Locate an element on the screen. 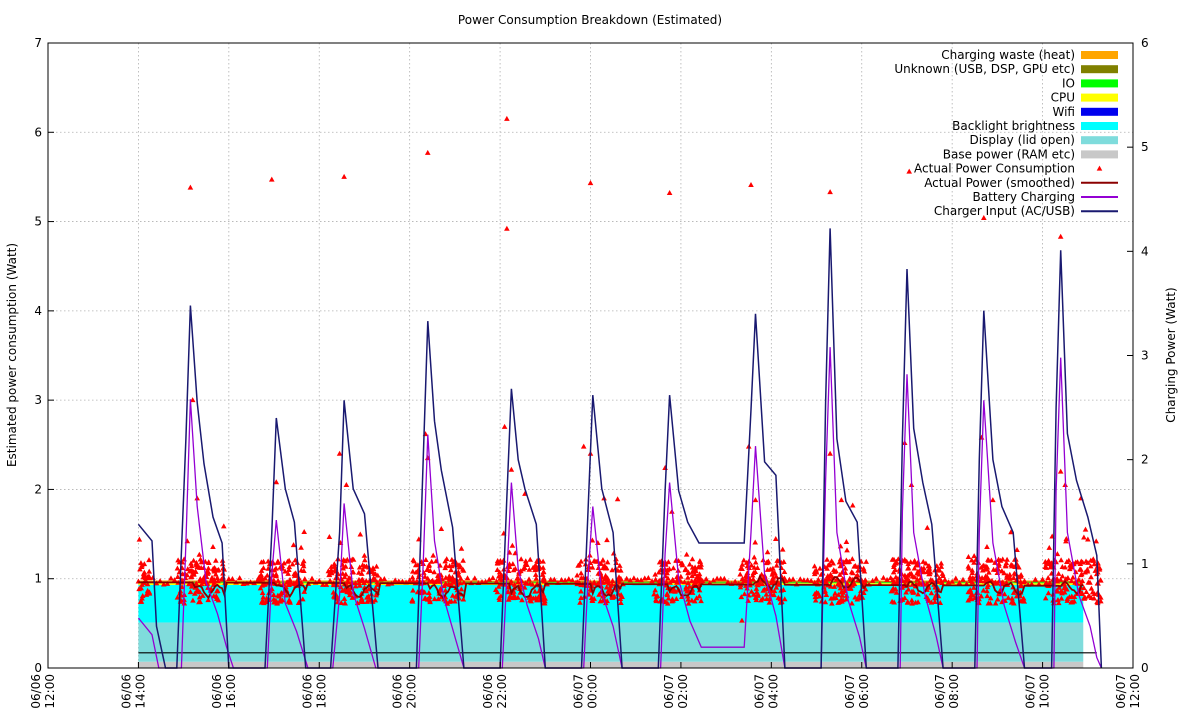 This screenshot has width=1200, height=720. y-tick-label: 2 is located at coordinates (38, 489).